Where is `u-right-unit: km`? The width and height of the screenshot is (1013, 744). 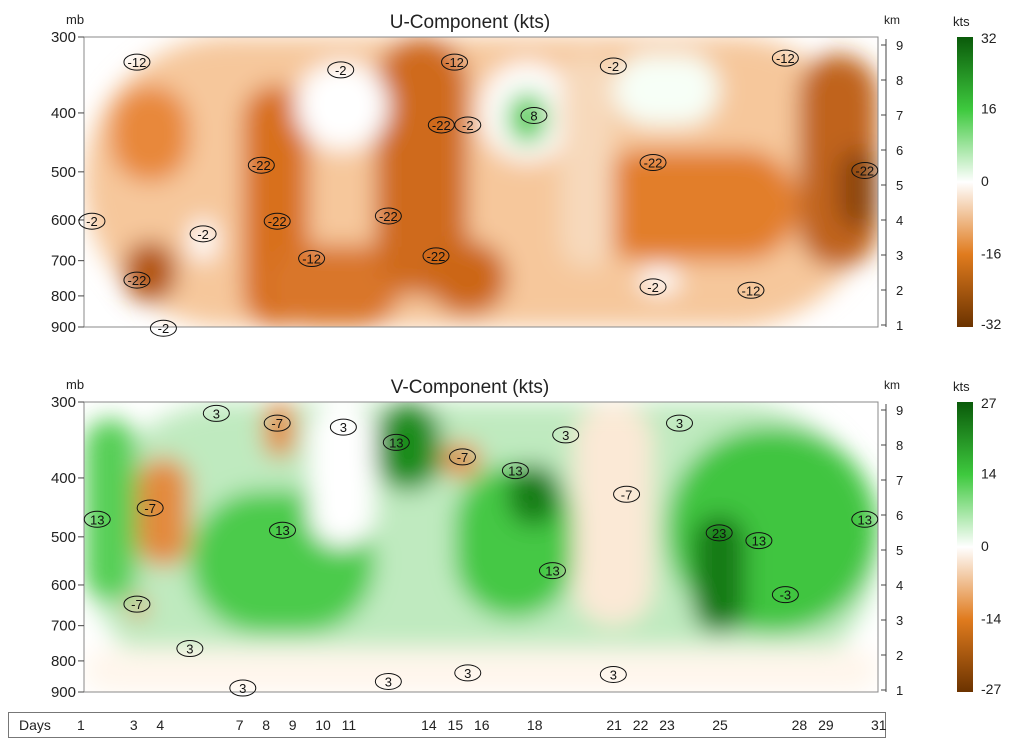 u-right-unit: km is located at coordinates (892, 20).